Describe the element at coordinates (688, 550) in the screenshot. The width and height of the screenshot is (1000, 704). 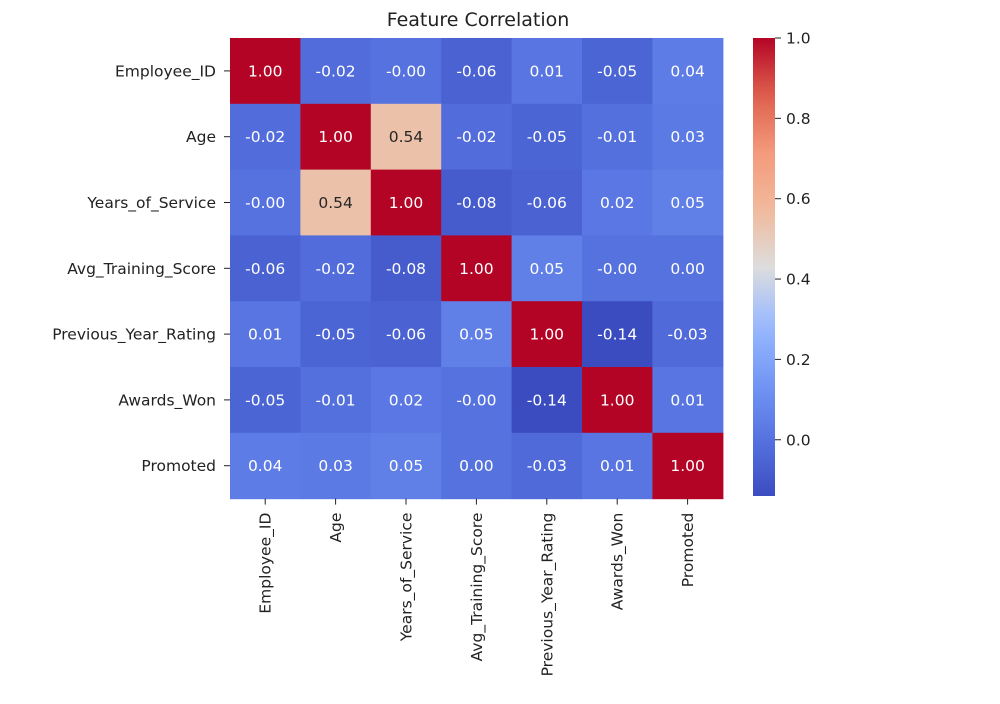
I see `x-tick-label: Promoted` at that location.